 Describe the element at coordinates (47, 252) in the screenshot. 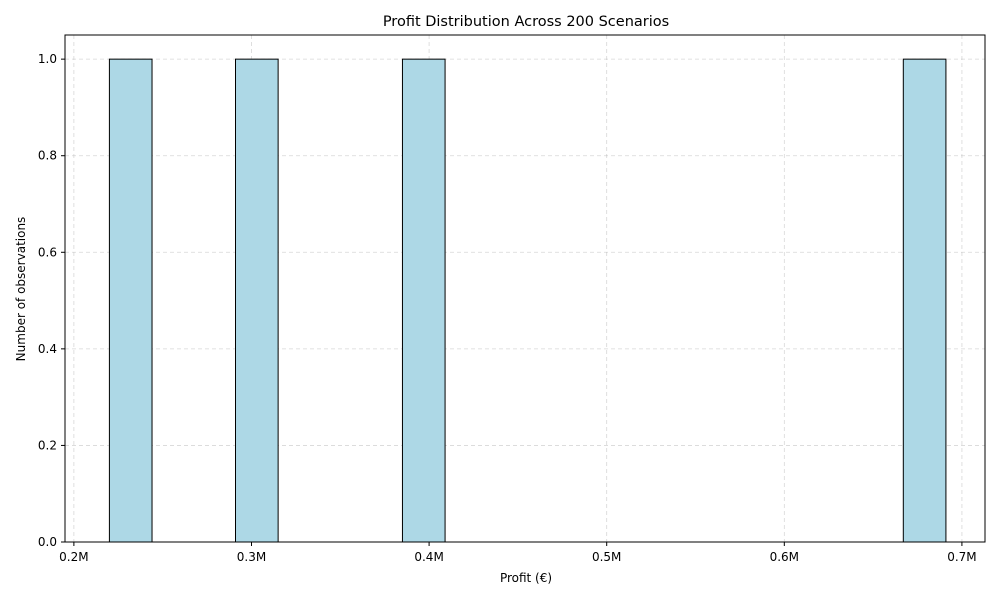

I see `y-tick-label: 0.6` at that location.